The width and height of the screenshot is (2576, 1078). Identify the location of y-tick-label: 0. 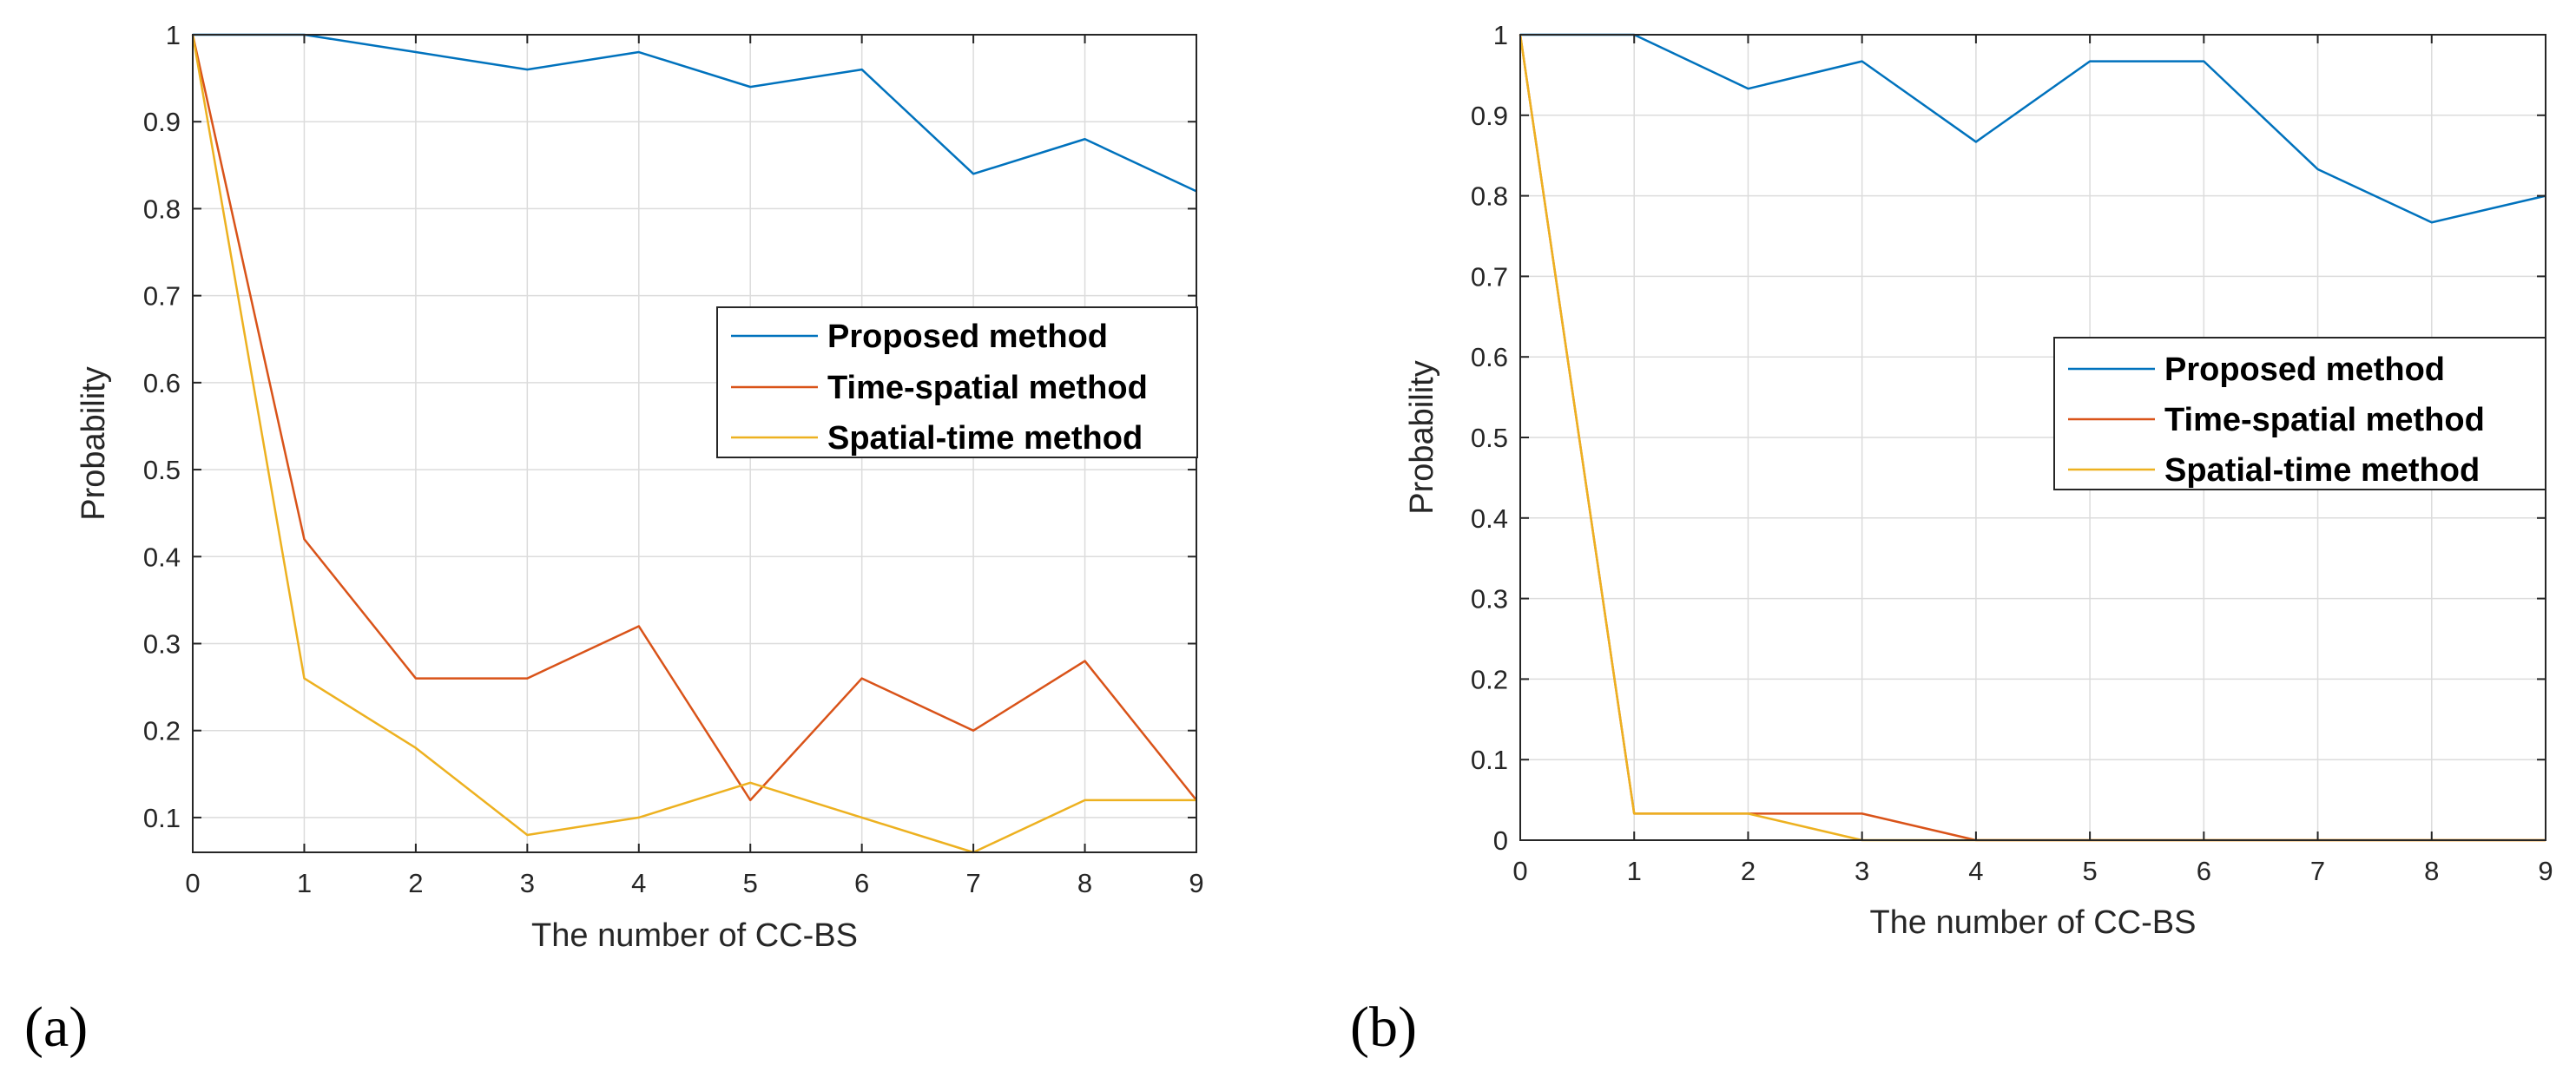
(1500, 840).